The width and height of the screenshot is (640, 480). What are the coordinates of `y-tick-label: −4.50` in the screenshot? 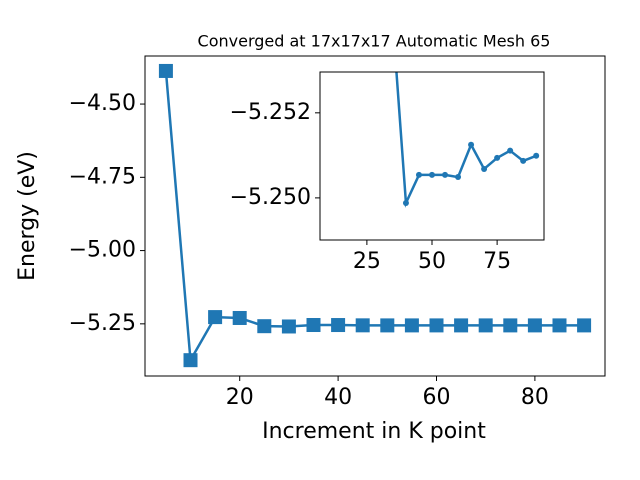 It's located at (102, 103).